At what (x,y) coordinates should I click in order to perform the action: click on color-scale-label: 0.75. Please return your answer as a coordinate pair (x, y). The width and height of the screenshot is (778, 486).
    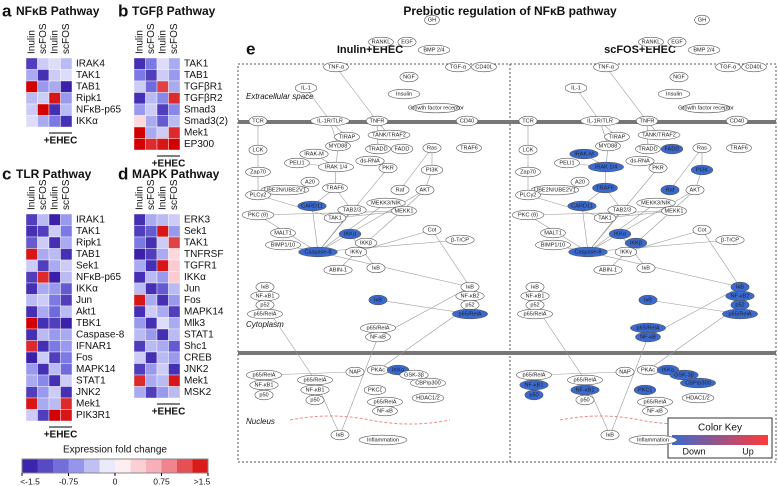
    Looking at the image, I should click on (161, 481).